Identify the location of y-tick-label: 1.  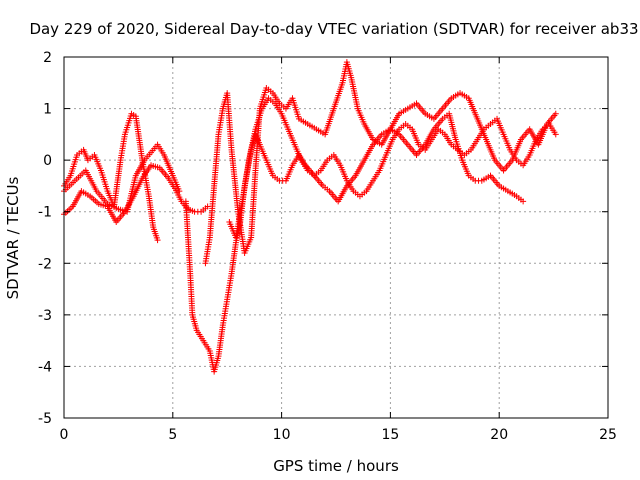
(47, 110).